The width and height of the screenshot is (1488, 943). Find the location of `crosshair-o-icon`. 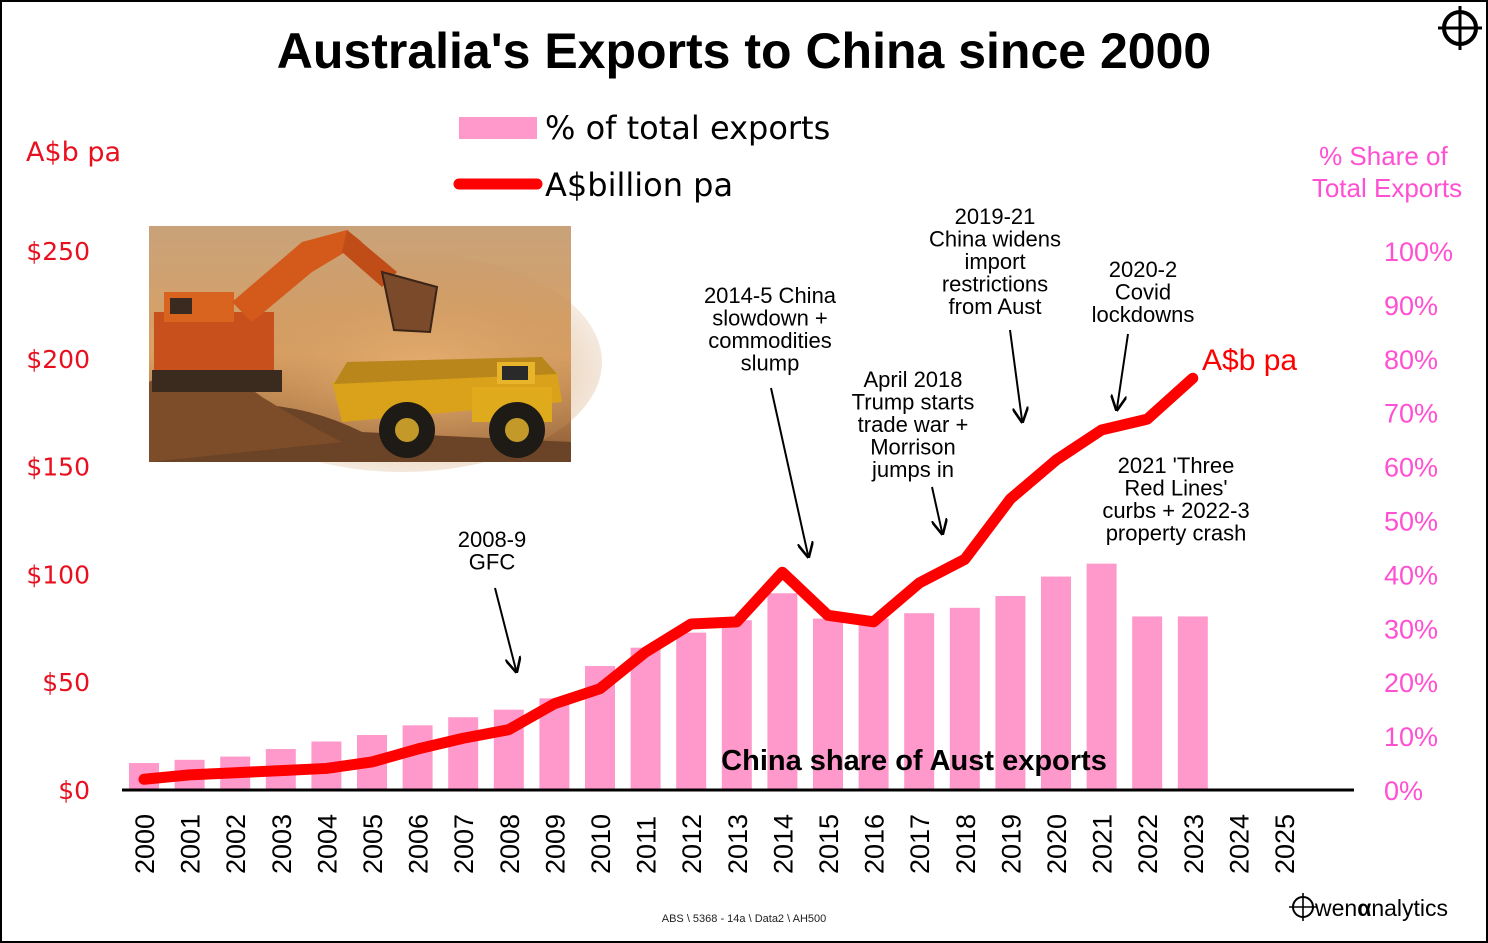

crosshair-o-icon is located at coordinates (1303, 907).